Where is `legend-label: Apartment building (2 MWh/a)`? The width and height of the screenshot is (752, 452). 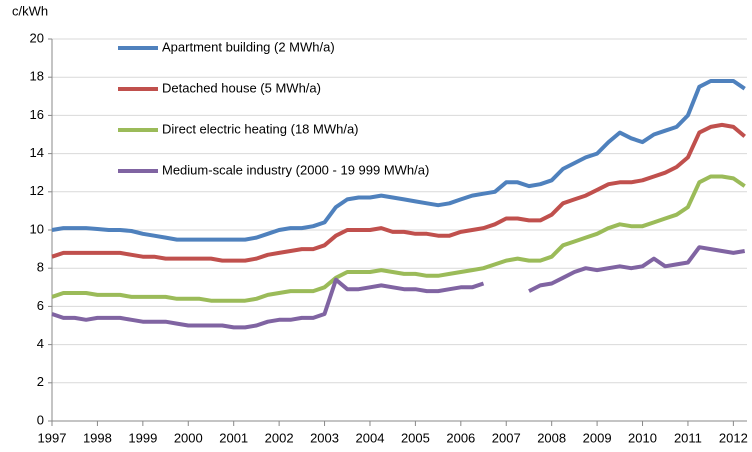
legend-label: Apartment building (2 MWh/a) is located at coordinates (248, 46).